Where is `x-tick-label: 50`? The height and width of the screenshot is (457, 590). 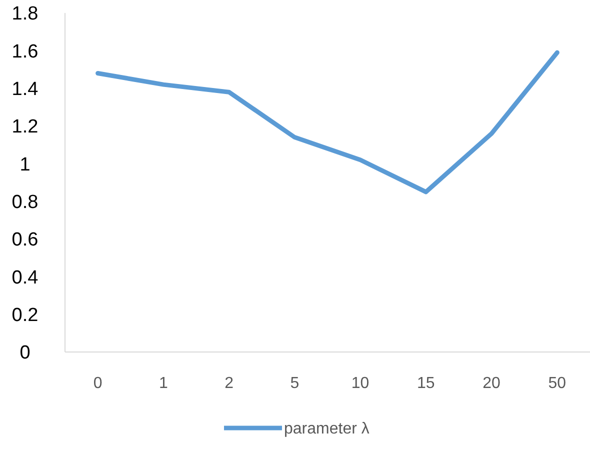
x-tick-label: 50 is located at coordinates (557, 383).